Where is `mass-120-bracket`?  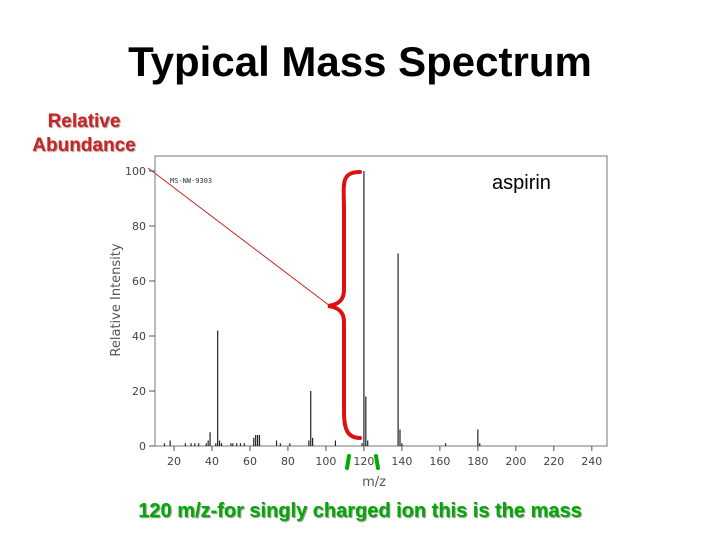 mass-120-bracket is located at coordinates (362, 462).